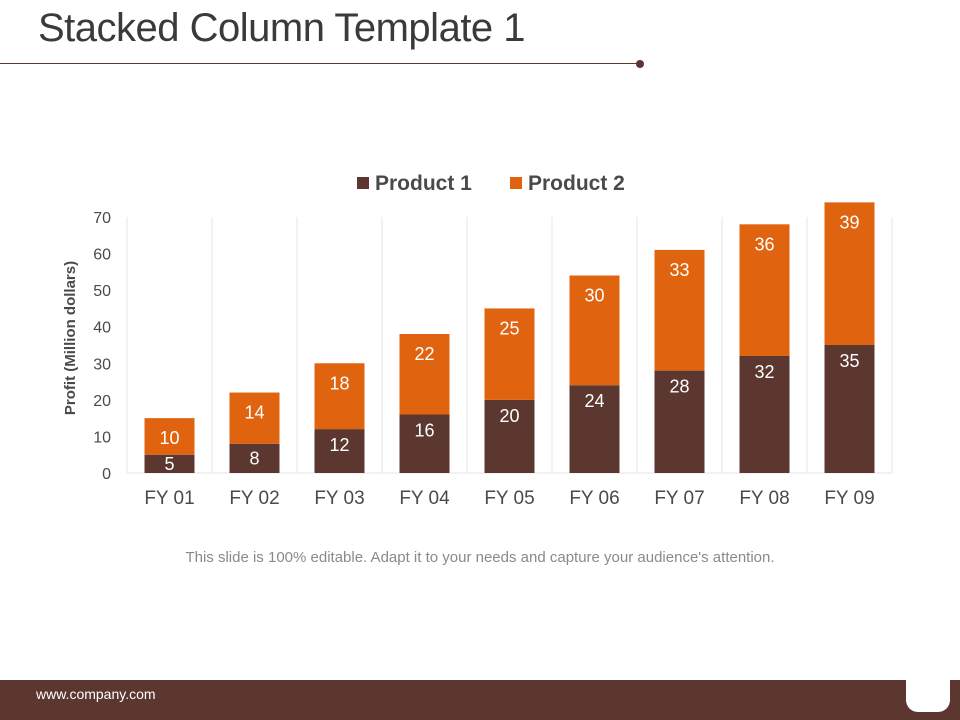  What do you see at coordinates (102, 346) in the screenshot?
I see `y-axis-ticks: 0 10 20 30 40 50 60 70` at bounding box center [102, 346].